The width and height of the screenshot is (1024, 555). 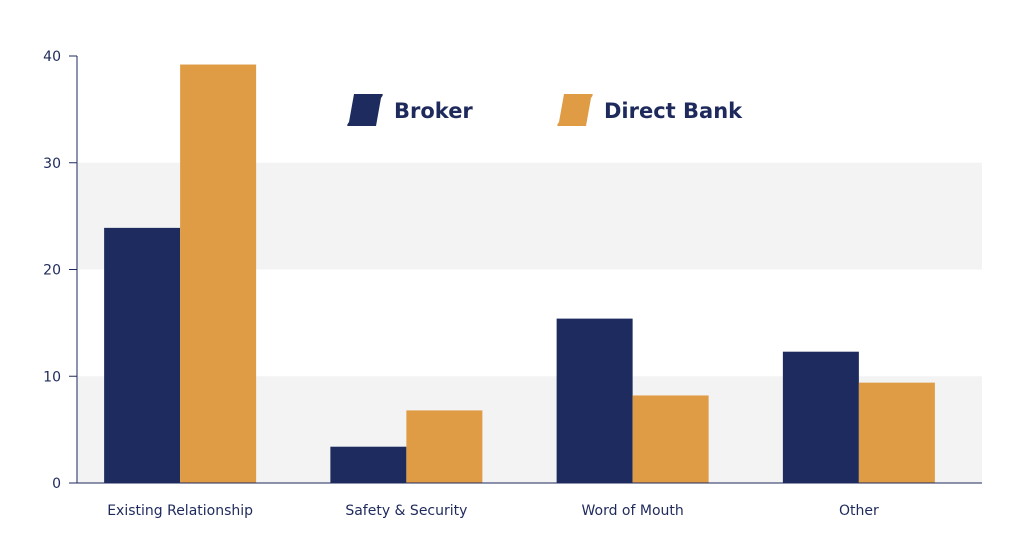 What do you see at coordinates (406, 511) in the screenshot?
I see `x-category-label: Safety & Security` at bounding box center [406, 511].